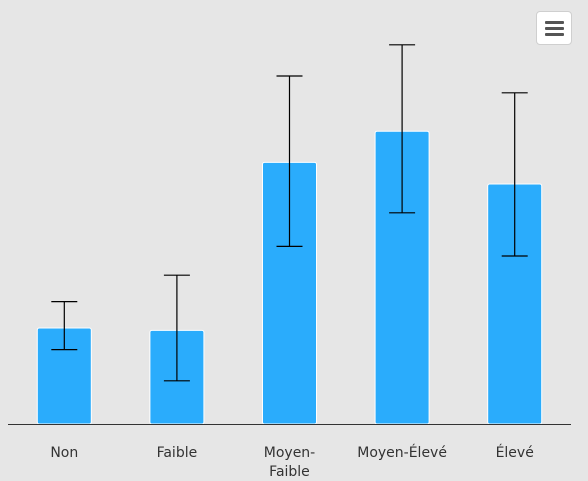 The height and width of the screenshot is (481, 588). Describe the element at coordinates (515, 452) in the screenshot. I see `x-tick-label: Élevé` at that location.